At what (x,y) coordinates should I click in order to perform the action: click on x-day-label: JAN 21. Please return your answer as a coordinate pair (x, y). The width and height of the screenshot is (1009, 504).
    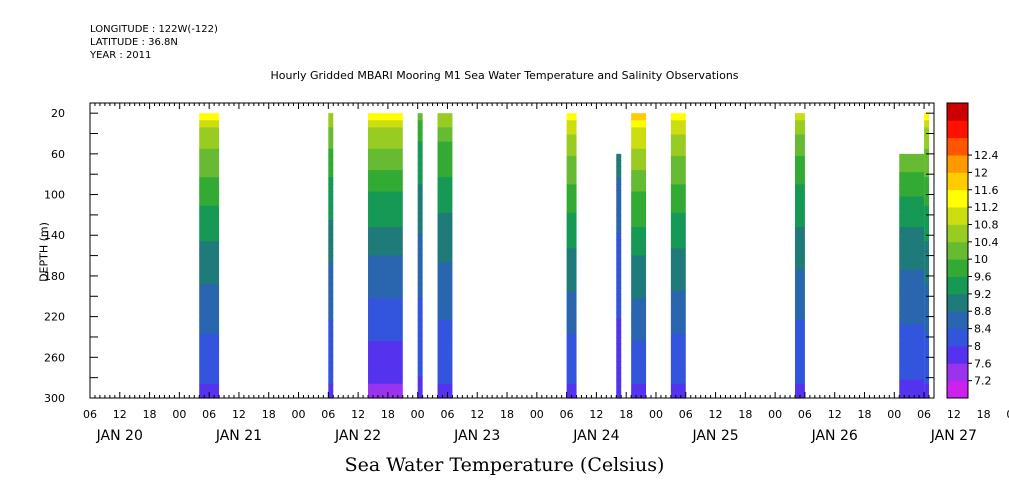
    Looking at the image, I should click on (238, 436).